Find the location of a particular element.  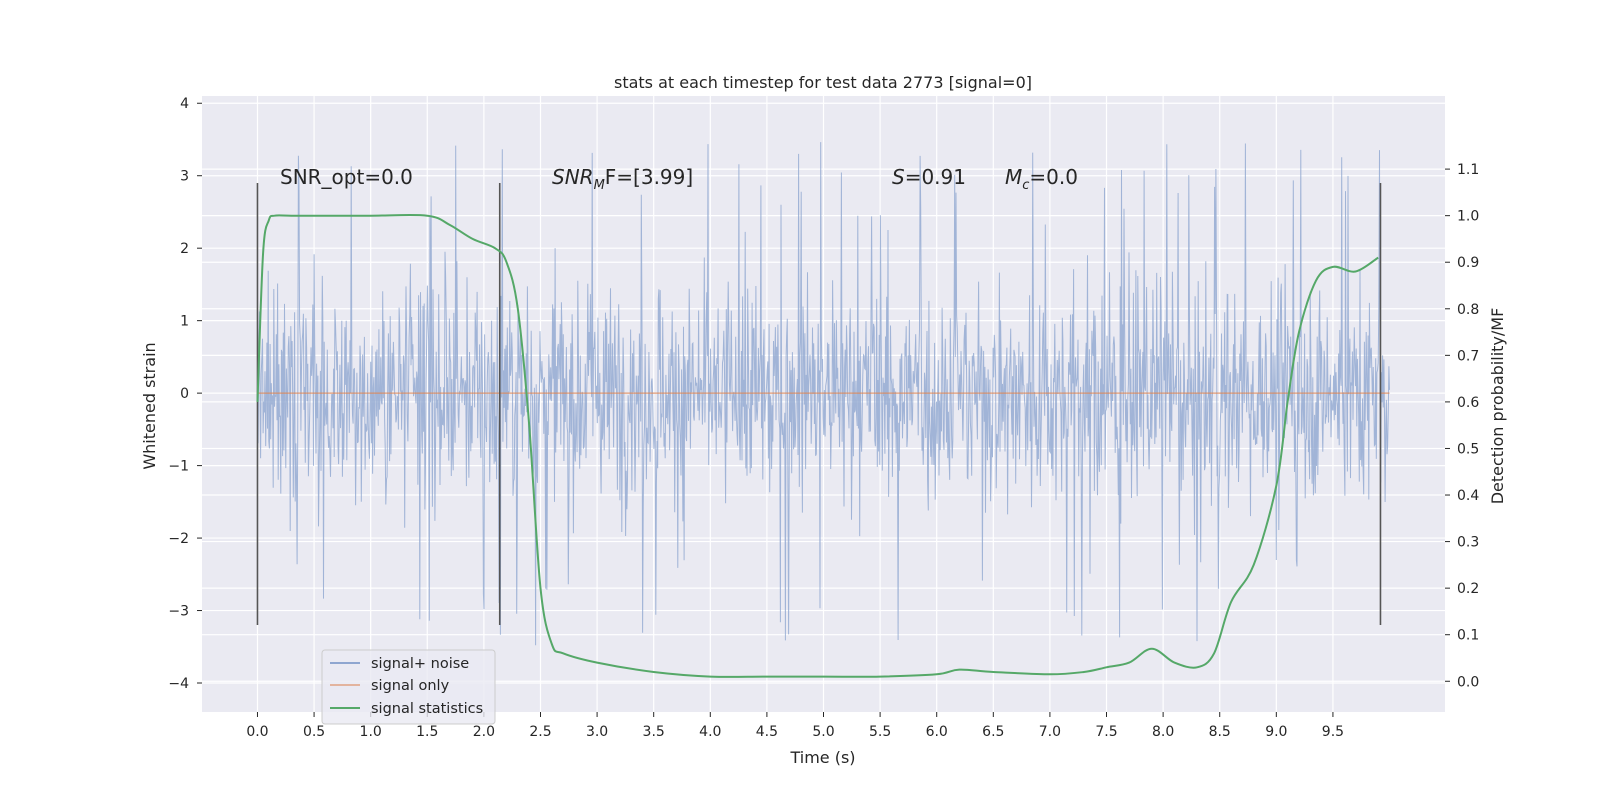

y-axis-label: Whitened strain is located at coordinates (149, 405).